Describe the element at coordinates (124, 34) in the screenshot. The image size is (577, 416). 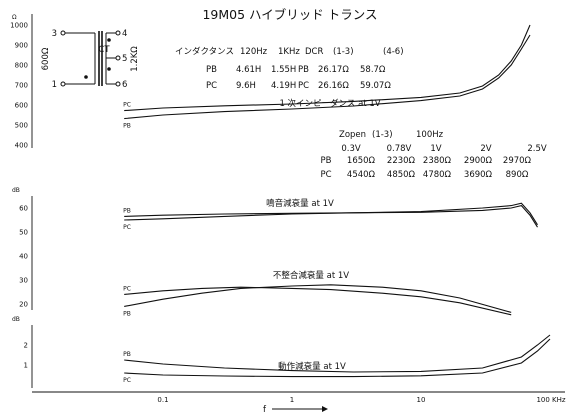
I see `pin-4-label: 4` at that location.